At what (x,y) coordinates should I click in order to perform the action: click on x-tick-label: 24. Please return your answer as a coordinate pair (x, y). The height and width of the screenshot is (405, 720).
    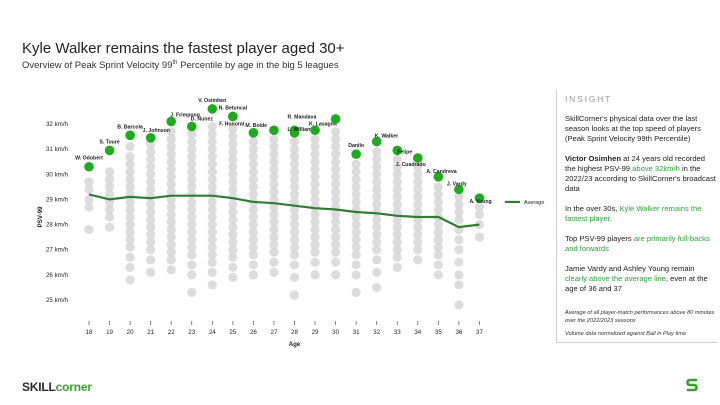
    Looking at the image, I should click on (212, 332).